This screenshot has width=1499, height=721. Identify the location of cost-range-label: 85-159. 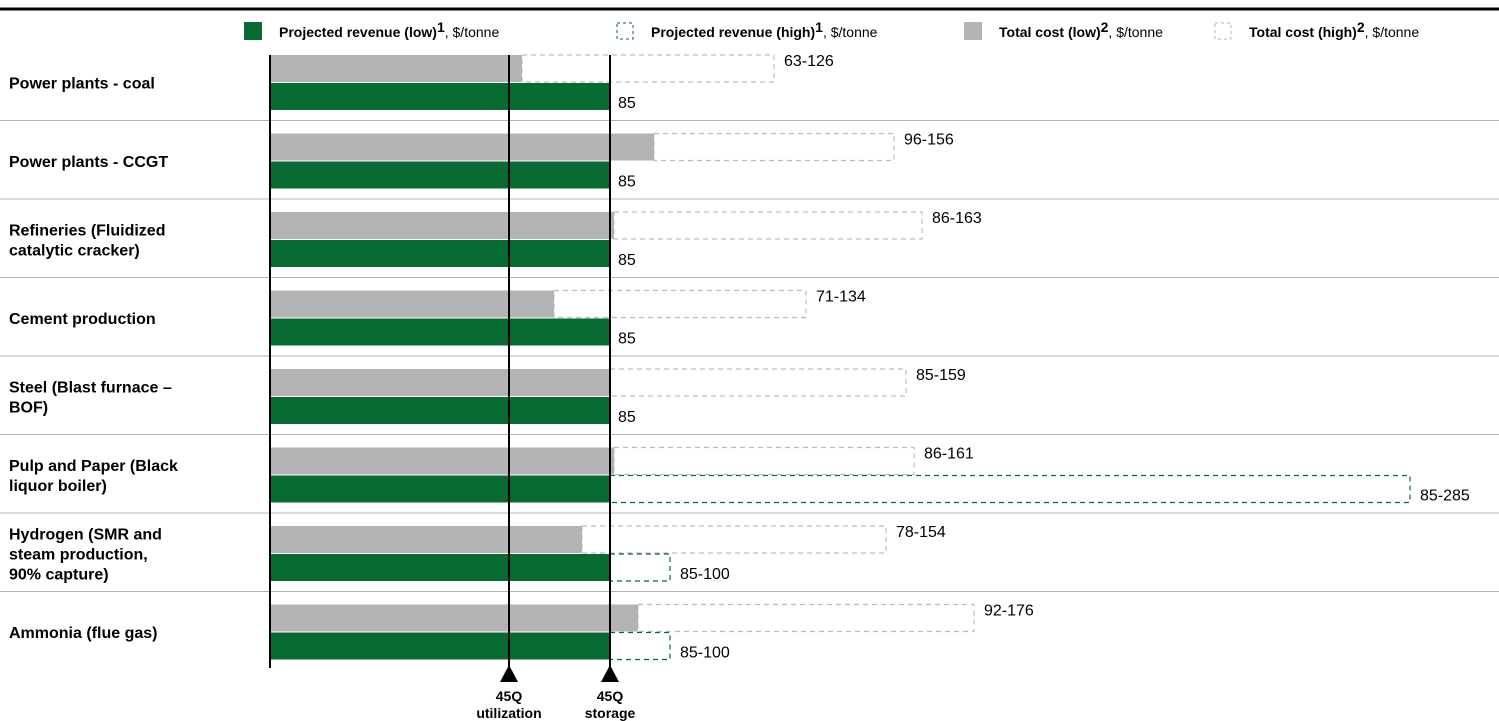
(941, 375).